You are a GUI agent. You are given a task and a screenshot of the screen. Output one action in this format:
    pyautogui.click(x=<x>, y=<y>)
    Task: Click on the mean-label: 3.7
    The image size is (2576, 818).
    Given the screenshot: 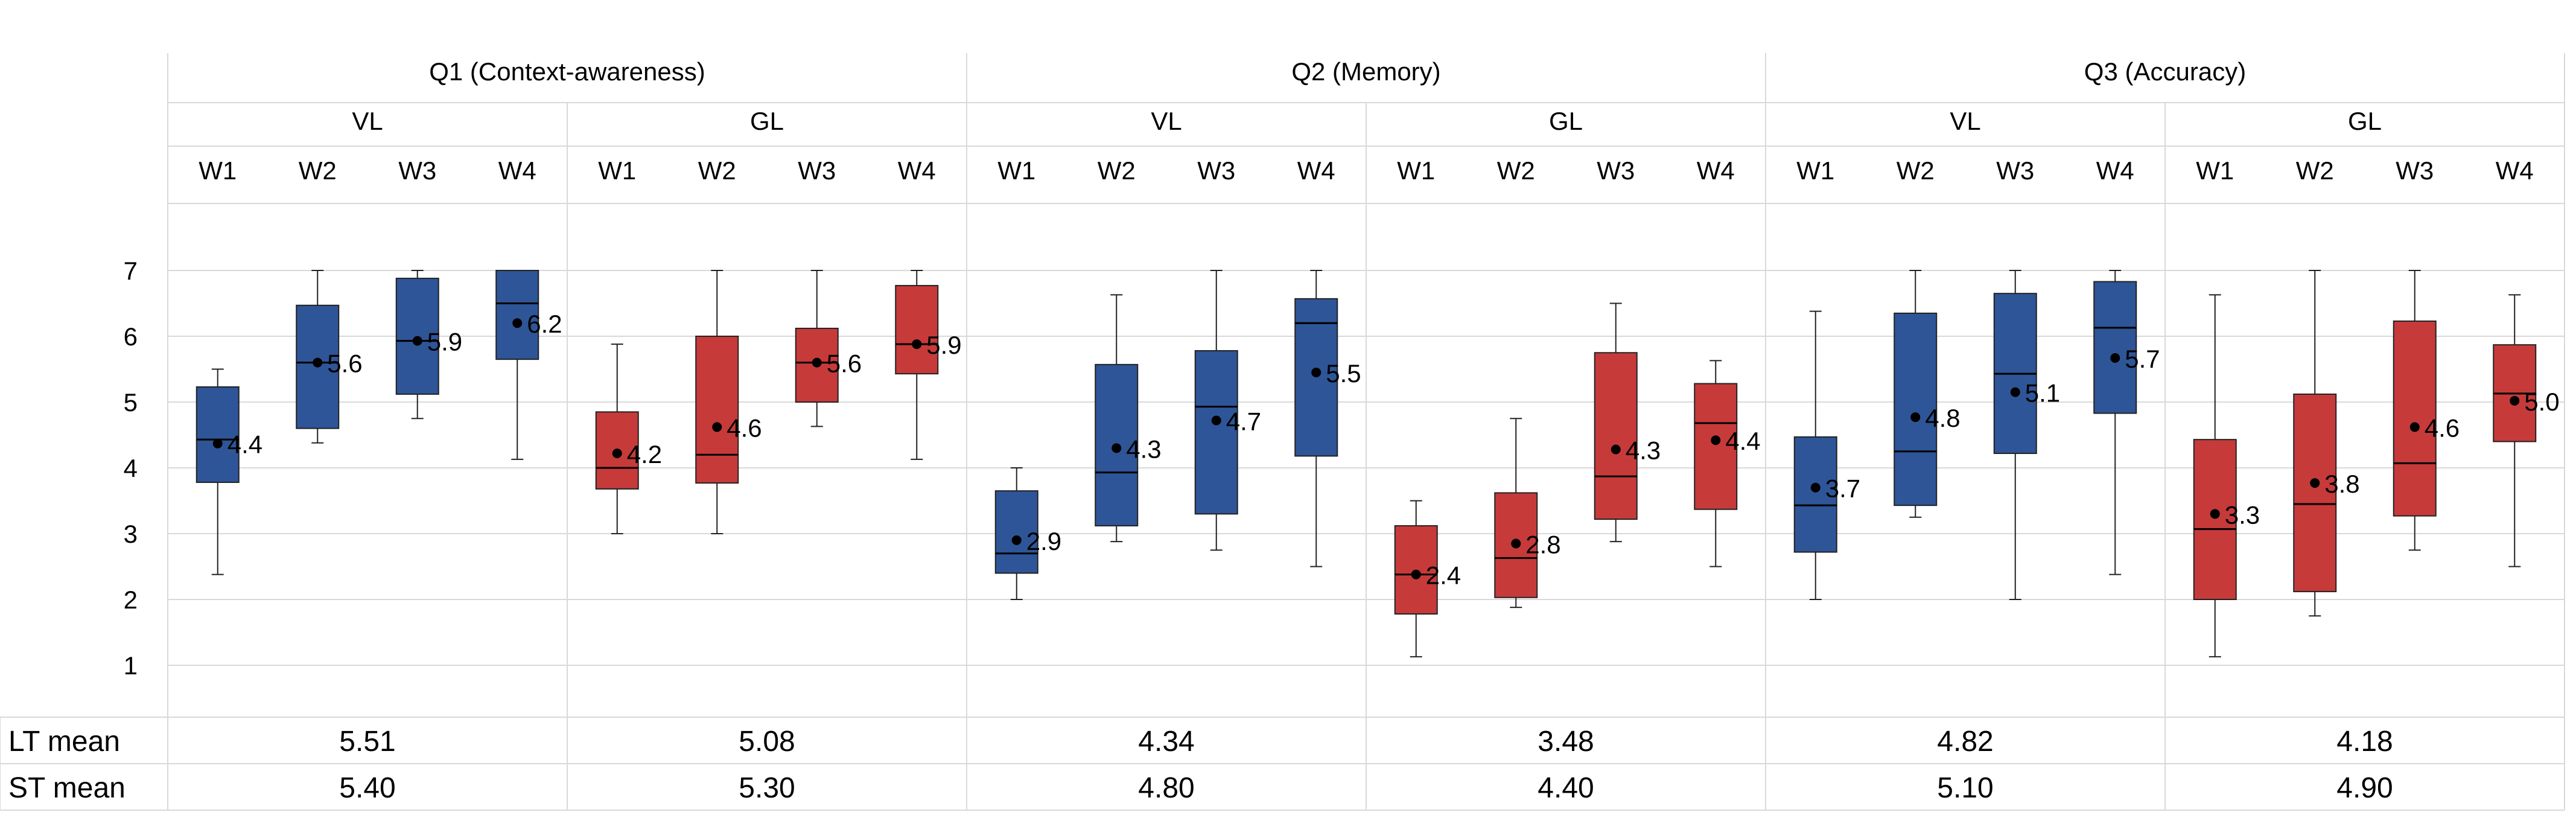 What is the action you would take?
    pyautogui.click(x=1843, y=489)
    